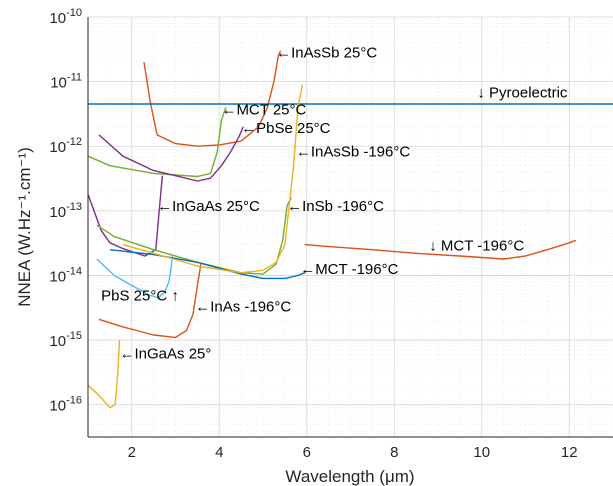 This screenshot has width=613, height=486. I want to click on y-axis-label: NNEA (W.Hz⁻¹.cm⁻¹), so click(24, 227).